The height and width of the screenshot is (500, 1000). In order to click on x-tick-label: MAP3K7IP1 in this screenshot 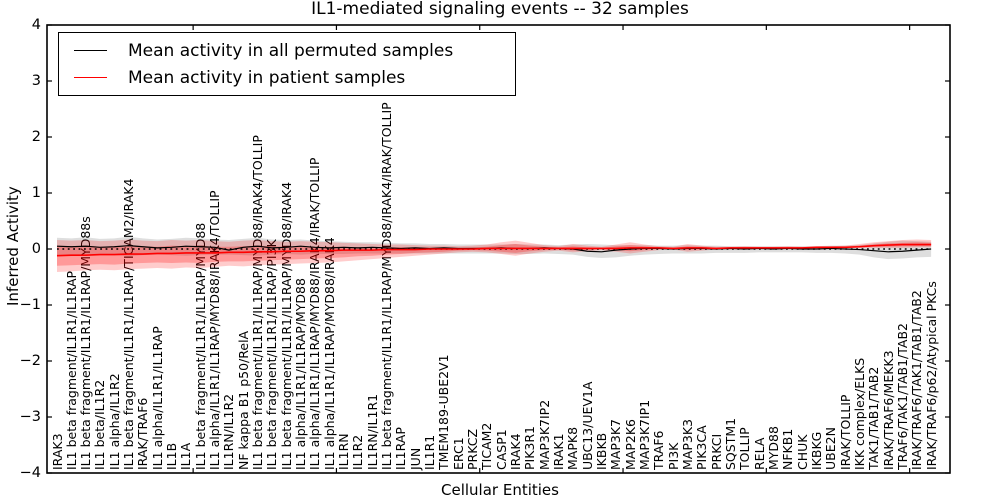, I will do `click(645, 434)`.